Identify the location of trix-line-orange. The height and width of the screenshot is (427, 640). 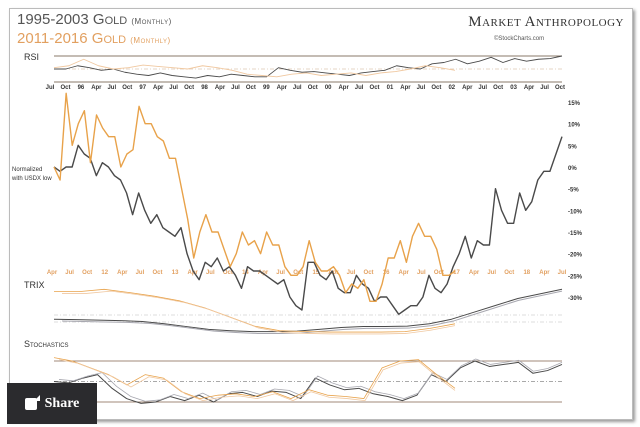
(255, 310).